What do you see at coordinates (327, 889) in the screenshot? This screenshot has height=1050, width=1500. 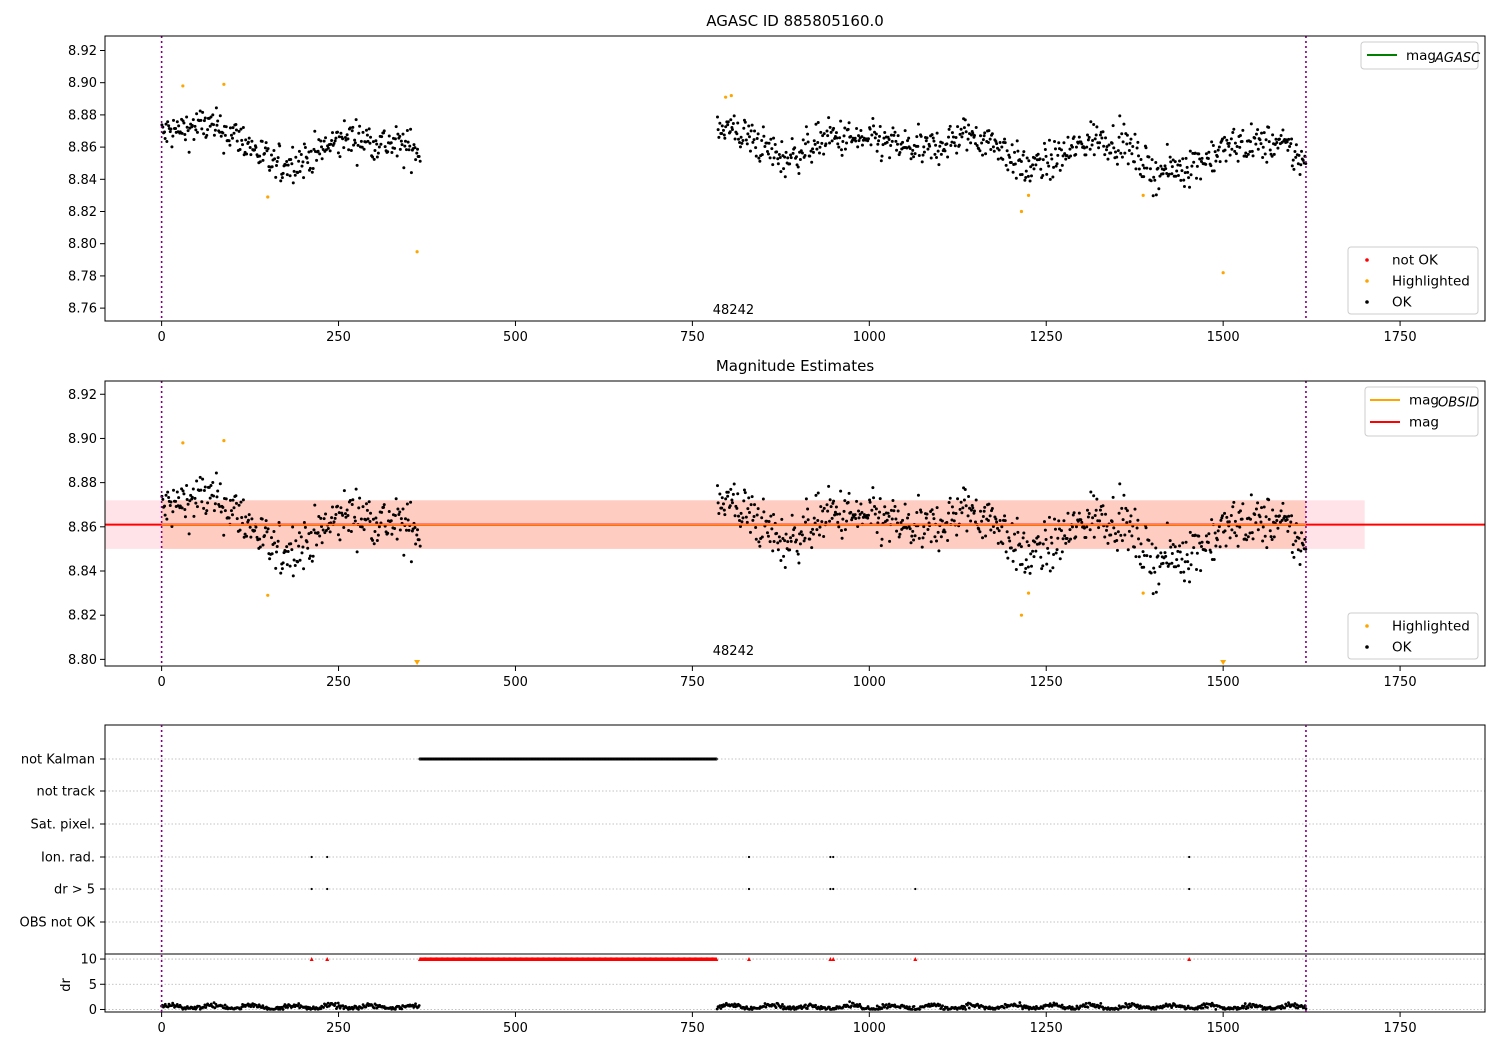 I see `flag-point` at bounding box center [327, 889].